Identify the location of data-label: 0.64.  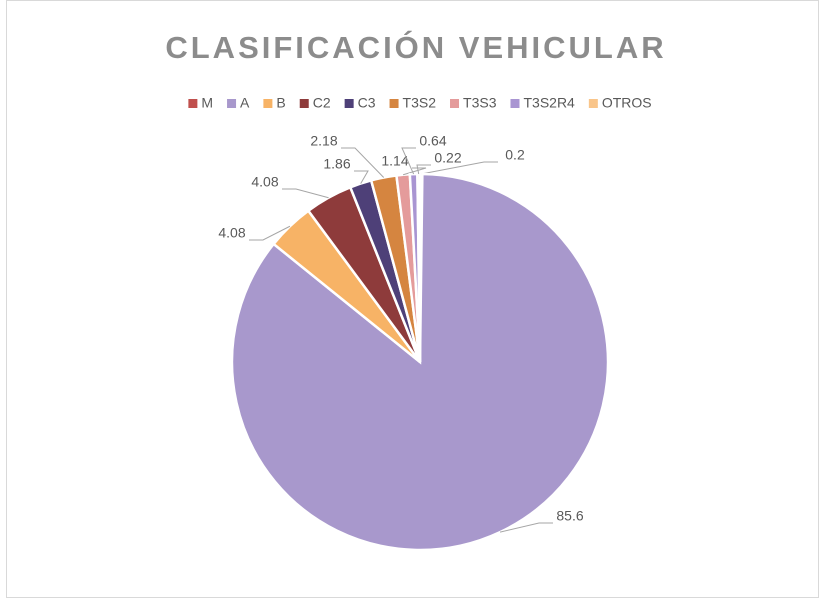
(432, 141).